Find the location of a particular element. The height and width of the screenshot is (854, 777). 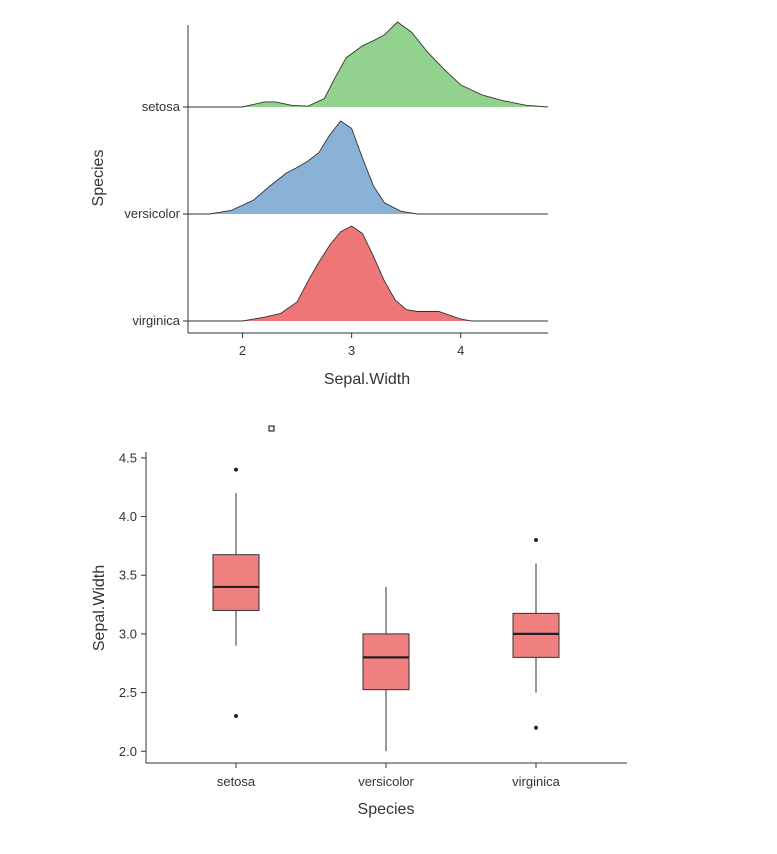

ridge-area-setosa is located at coordinates (368, 64).